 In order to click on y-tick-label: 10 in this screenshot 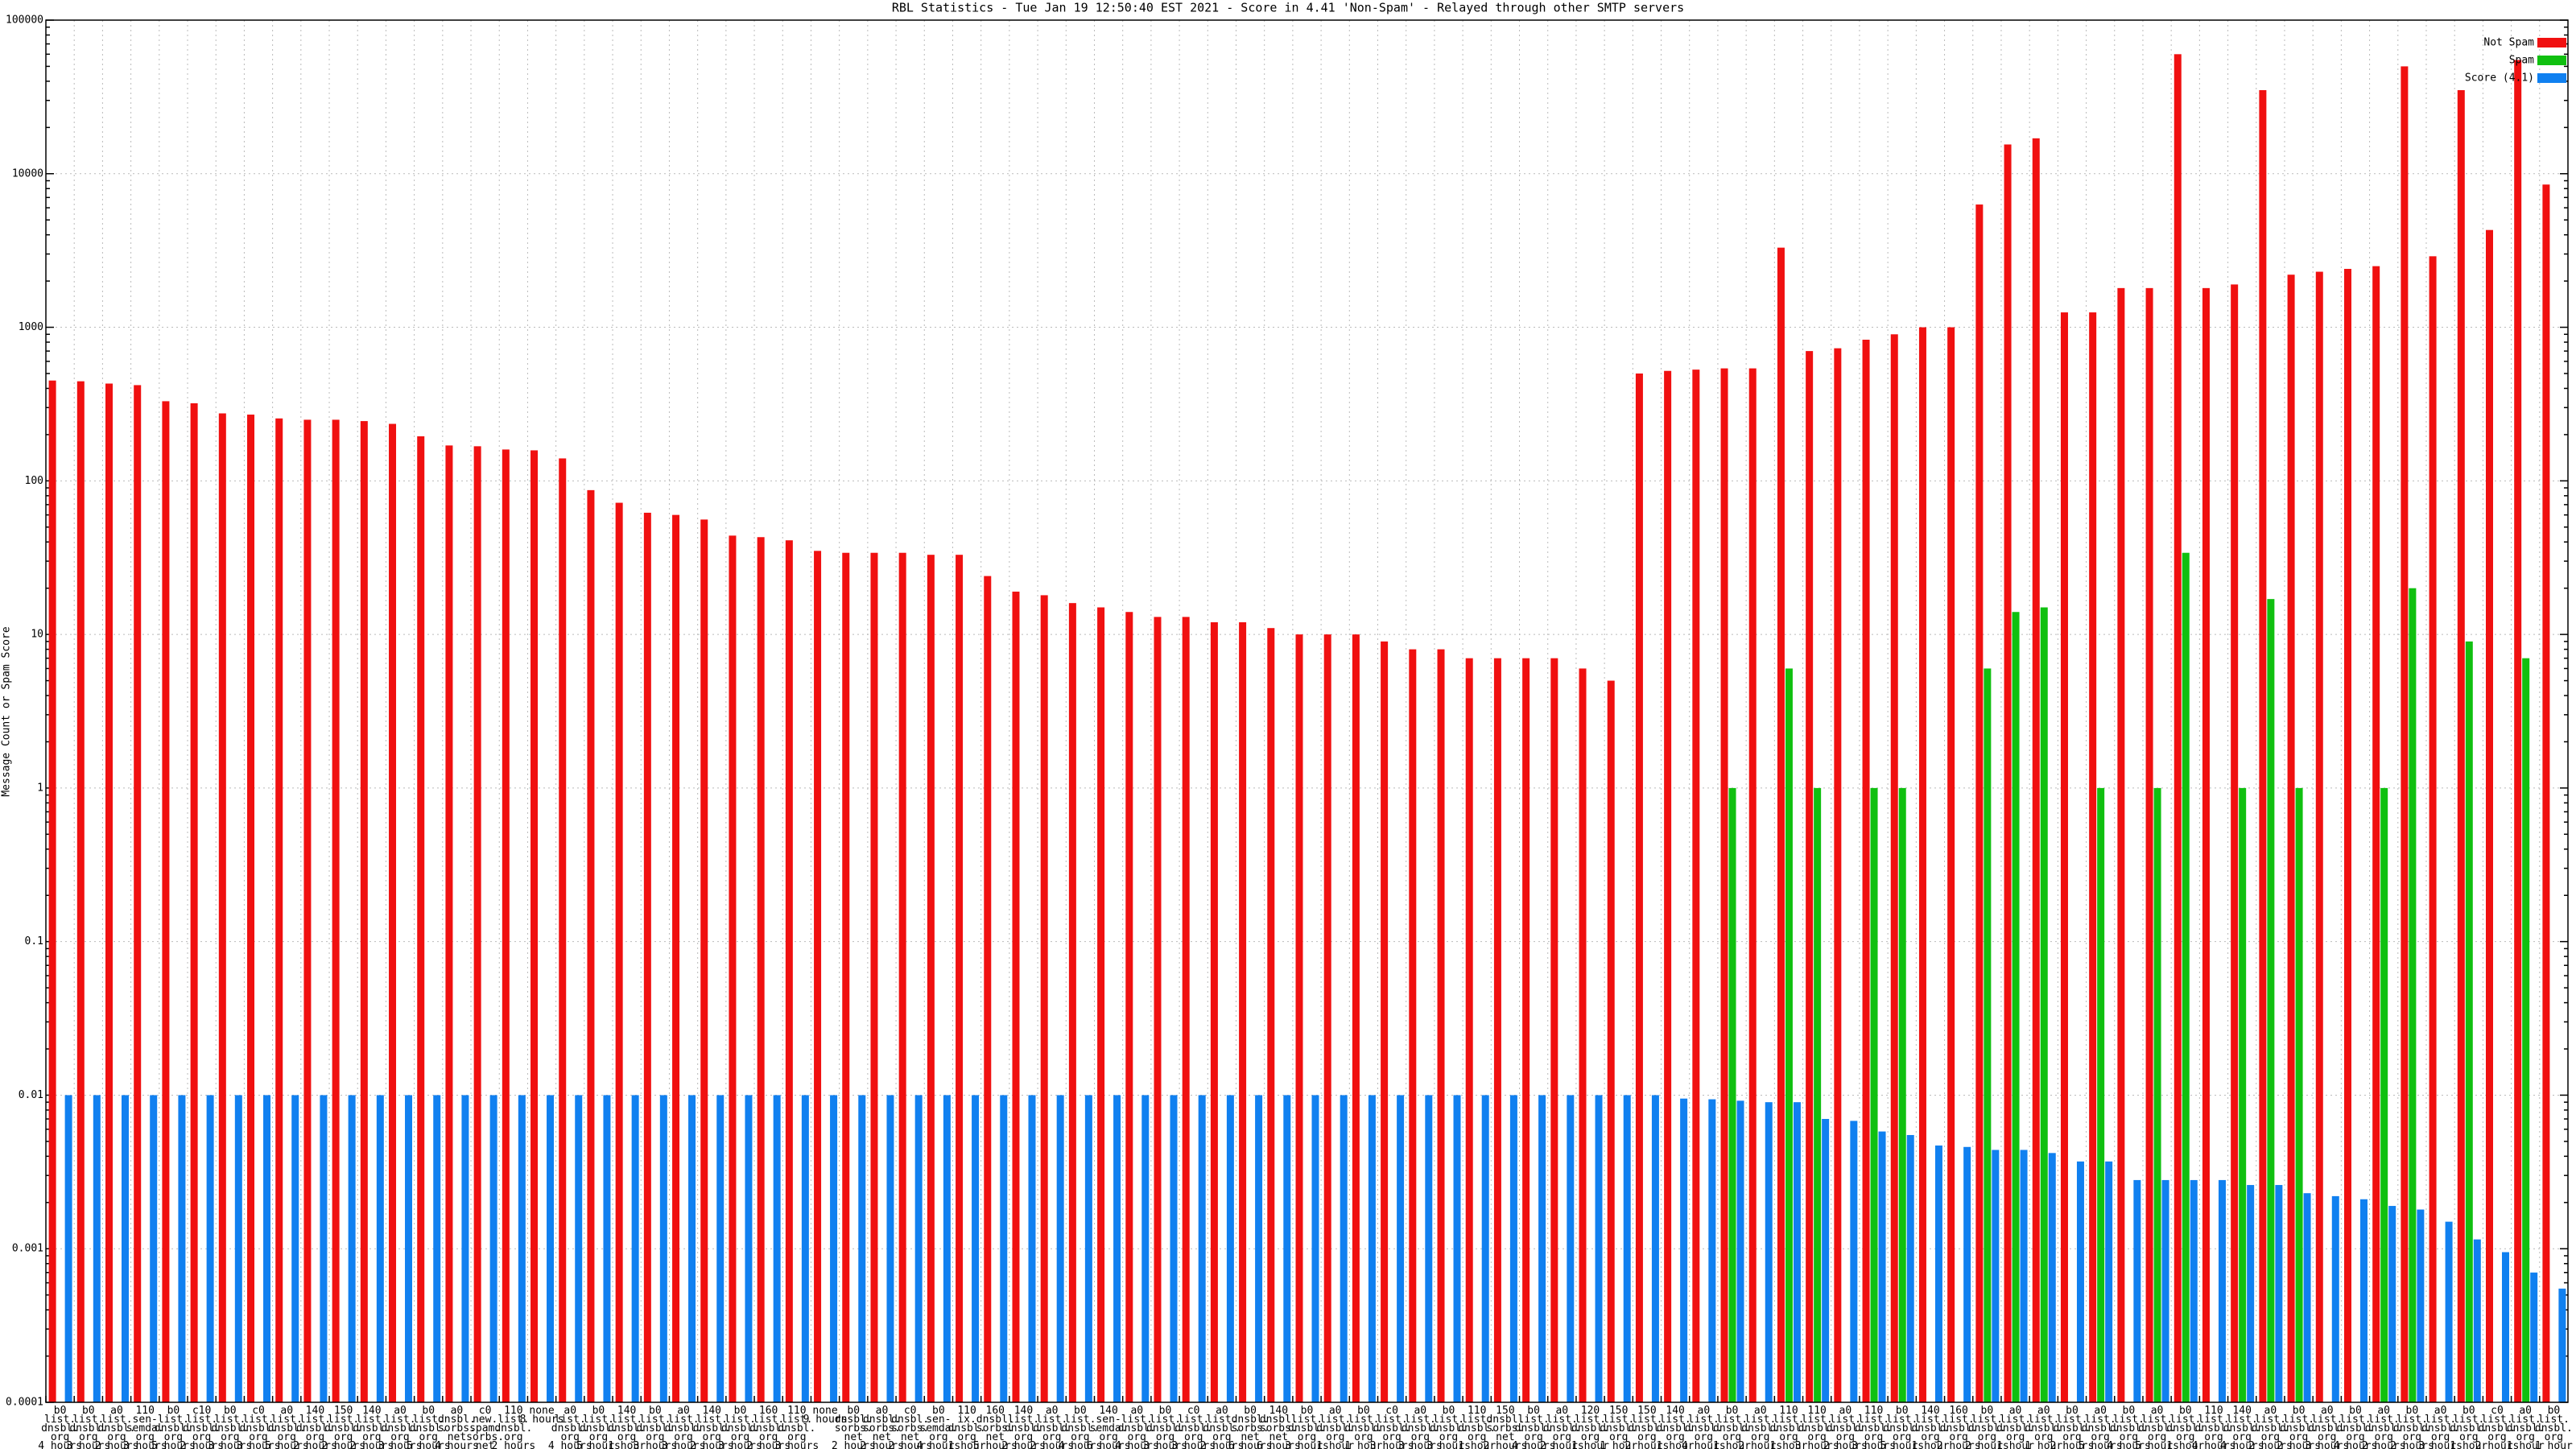, I will do `click(37, 635)`.